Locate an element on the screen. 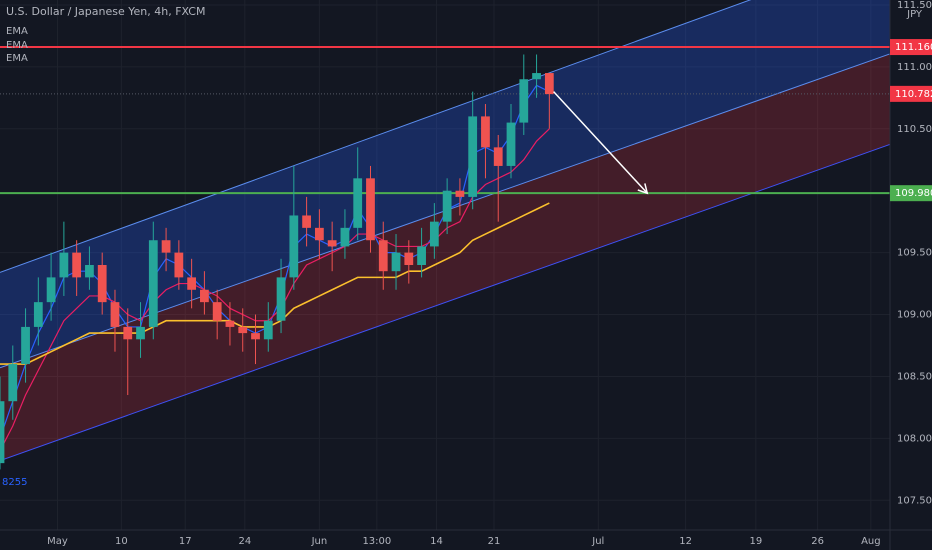  y-tick-label: 109.500 is located at coordinates (914, 253).